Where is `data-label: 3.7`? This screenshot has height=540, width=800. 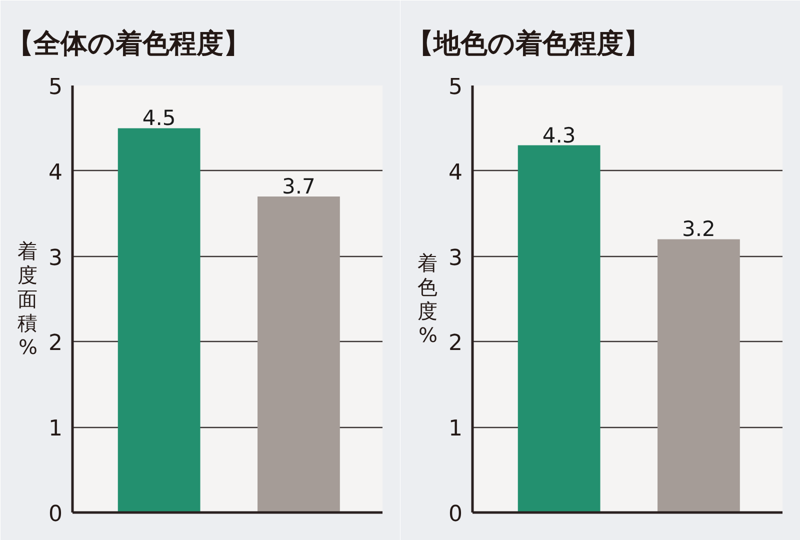 data-label: 3.7 is located at coordinates (299, 186).